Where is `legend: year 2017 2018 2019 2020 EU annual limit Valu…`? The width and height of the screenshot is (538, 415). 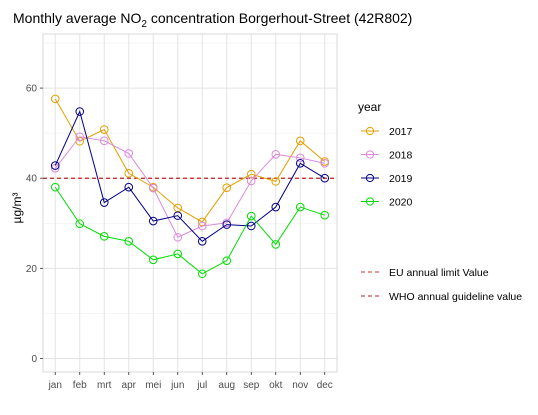
legend: year 2017 2018 2019 2020 EU annual limit Valu… is located at coordinates (440, 201).